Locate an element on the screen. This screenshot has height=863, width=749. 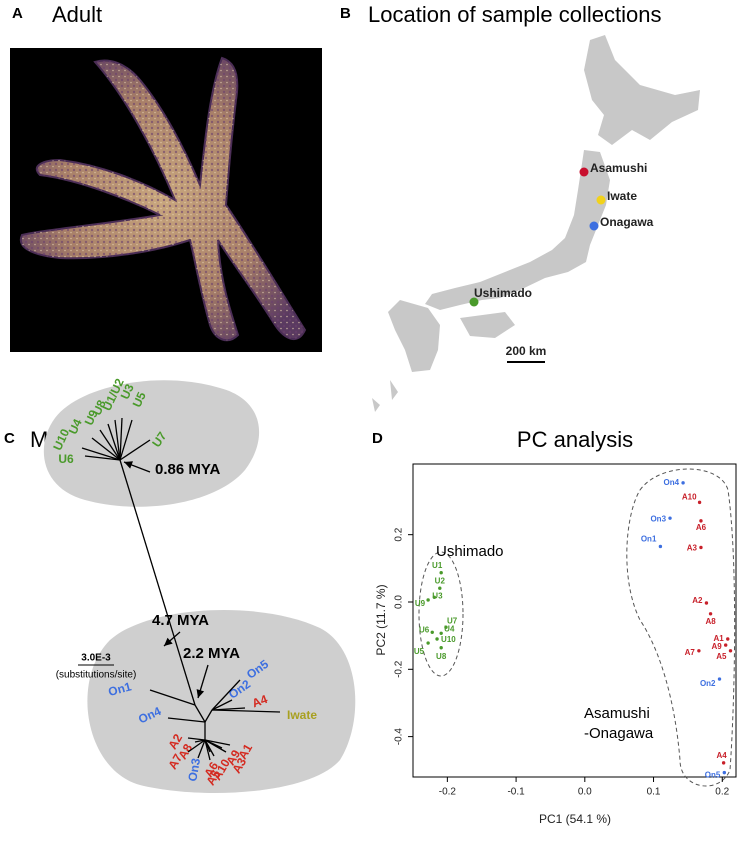
site-label: Iwate is located at coordinates (622, 196).